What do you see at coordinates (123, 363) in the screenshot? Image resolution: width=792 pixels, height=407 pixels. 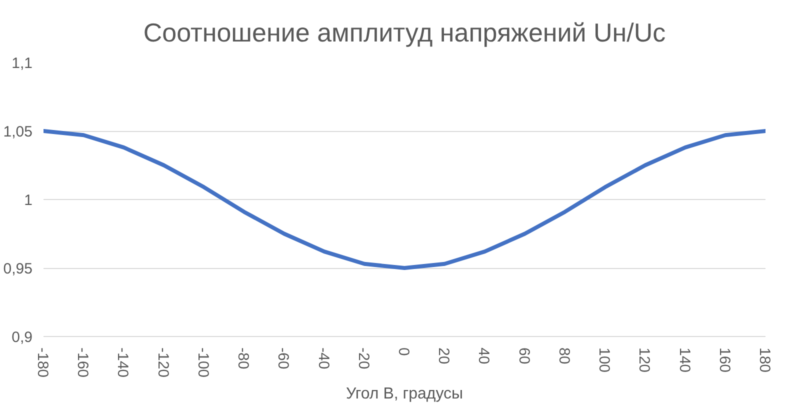 I see `x-tick-label: -140` at bounding box center [123, 363].